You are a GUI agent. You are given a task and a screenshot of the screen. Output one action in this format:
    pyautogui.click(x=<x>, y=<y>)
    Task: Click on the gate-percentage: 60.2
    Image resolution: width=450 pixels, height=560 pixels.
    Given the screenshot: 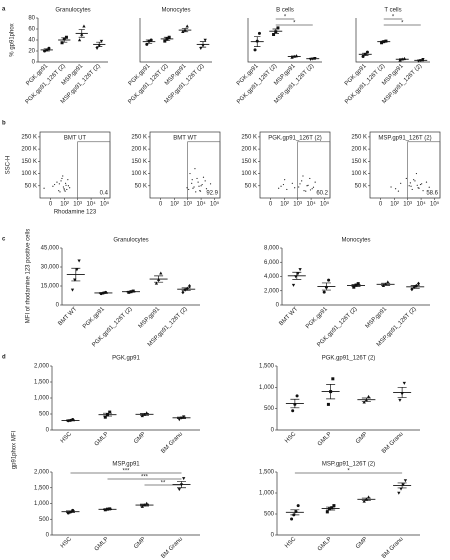 What is the action you would take?
    pyautogui.click(x=322, y=194)
    